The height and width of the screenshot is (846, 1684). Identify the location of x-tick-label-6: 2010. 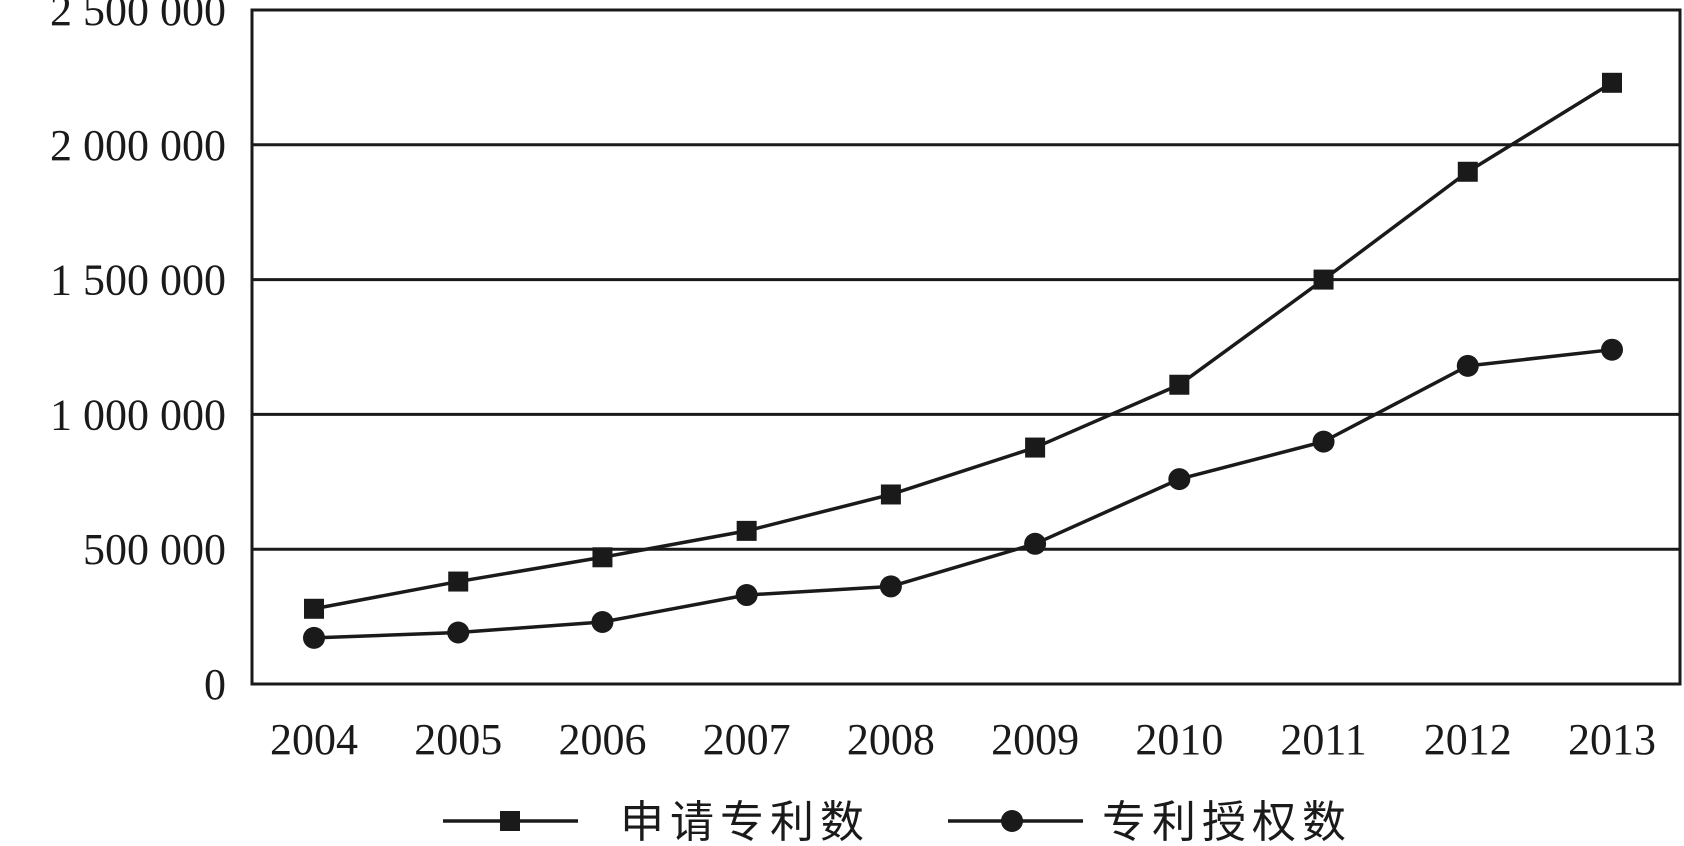
(1179, 739).